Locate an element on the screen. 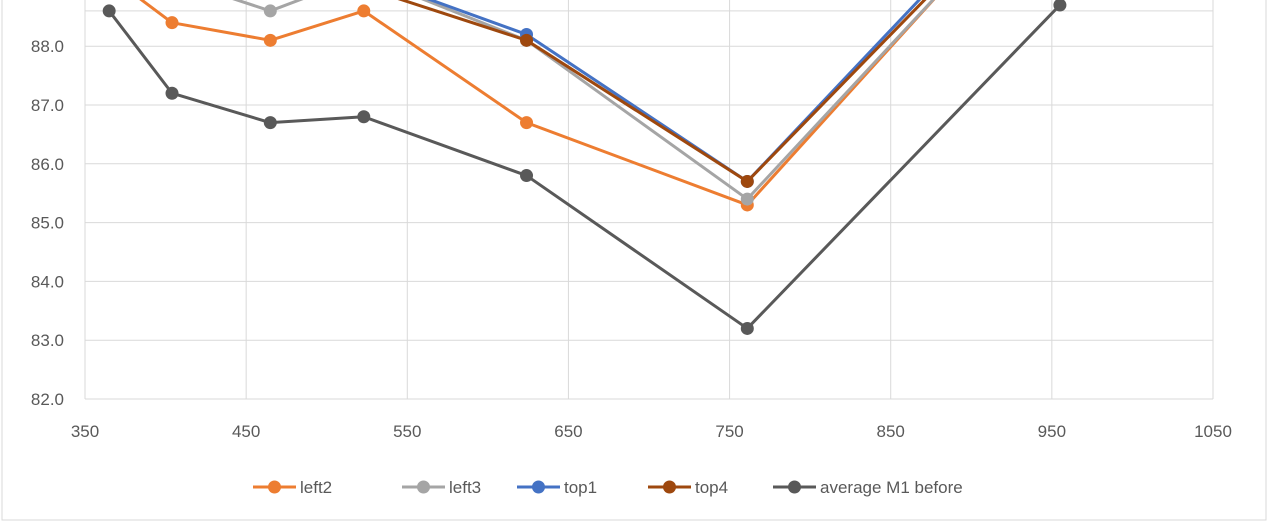  legend-label: top1 is located at coordinates (580, 487).